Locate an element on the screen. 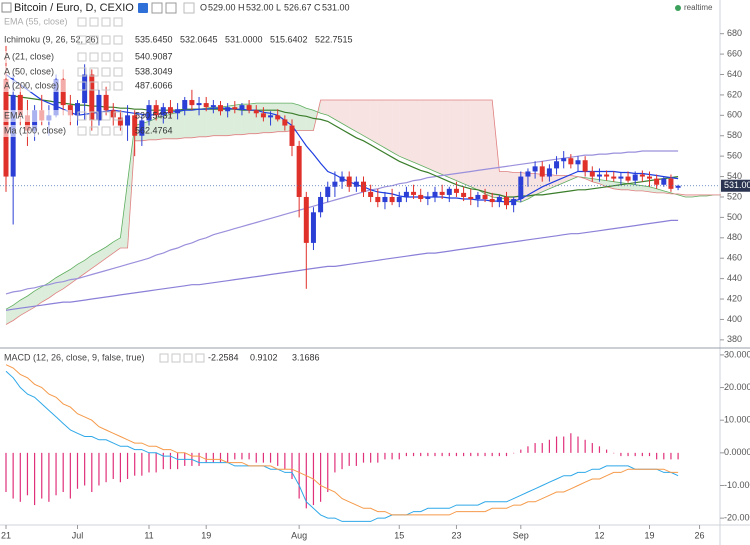 The width and height of the screenshot is (750, 545). toolbar-icons is located at coordinates (166, 8).